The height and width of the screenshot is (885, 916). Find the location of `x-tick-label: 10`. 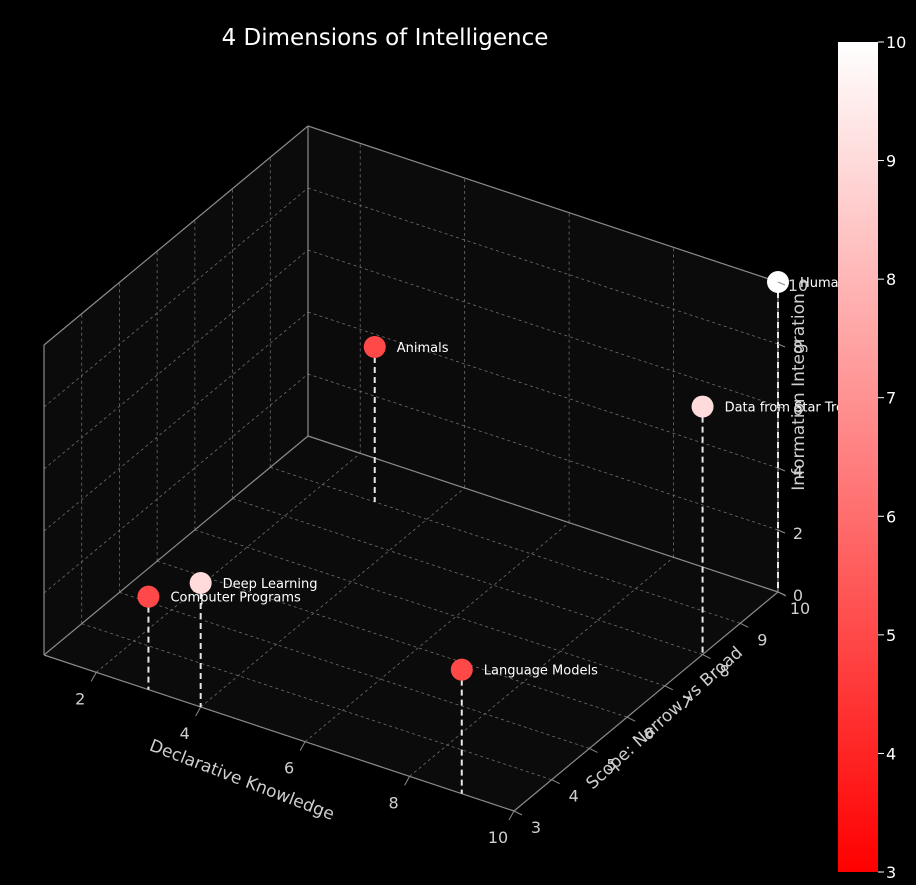

x-tick-label: 10 is located at coordinates (498, 837).